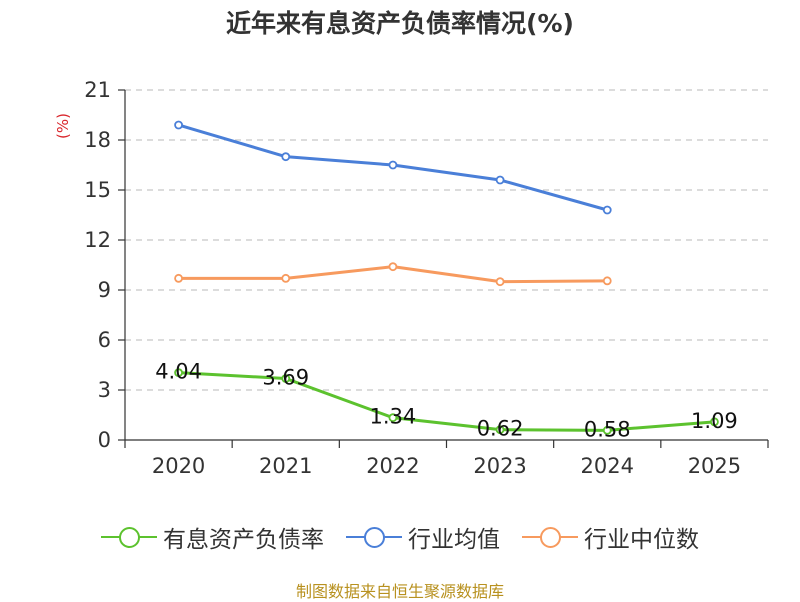 The width and height of the screenshot is (800, 602). I want to click on data-label: 4.04, so click(178, 372).